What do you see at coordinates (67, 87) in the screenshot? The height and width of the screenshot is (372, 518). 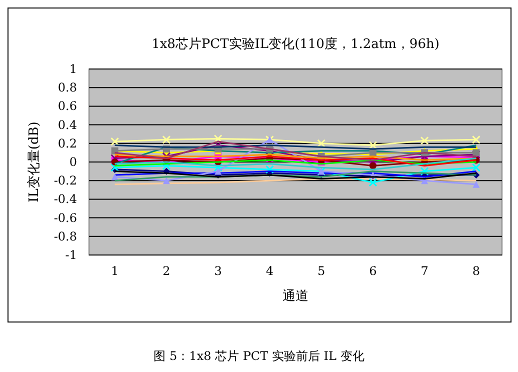 I see `ytick: 0.8` at bounding box center [67, 87].